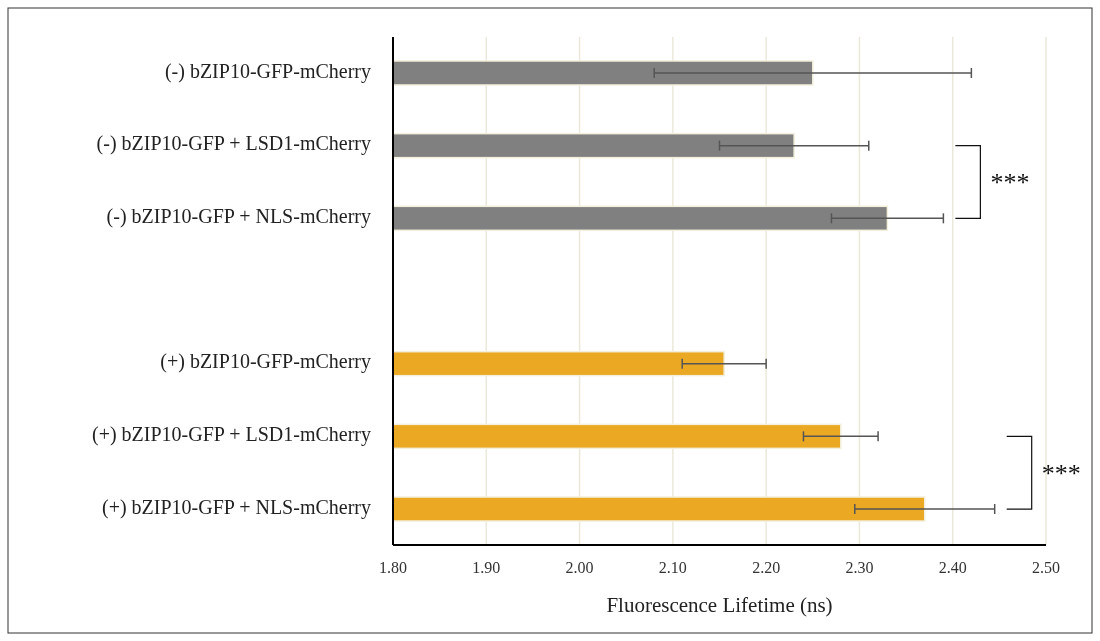 This screenshot has width=1100, height=641. What do you see at coordinates (859, 567) in the screenshot?
I see `x-tick-label: 2.30` at bounding box center [859, 567].